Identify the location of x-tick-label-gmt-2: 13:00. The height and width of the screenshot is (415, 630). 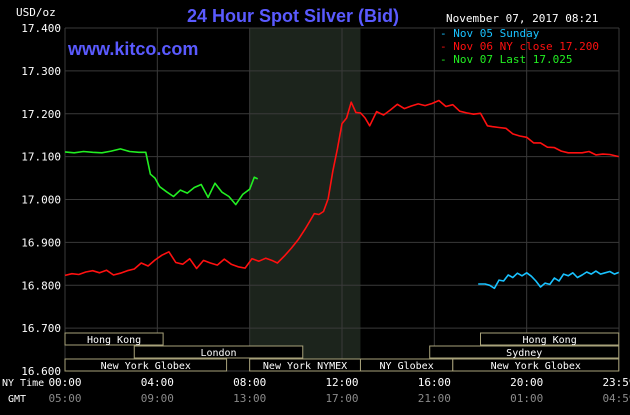
(249, 398).